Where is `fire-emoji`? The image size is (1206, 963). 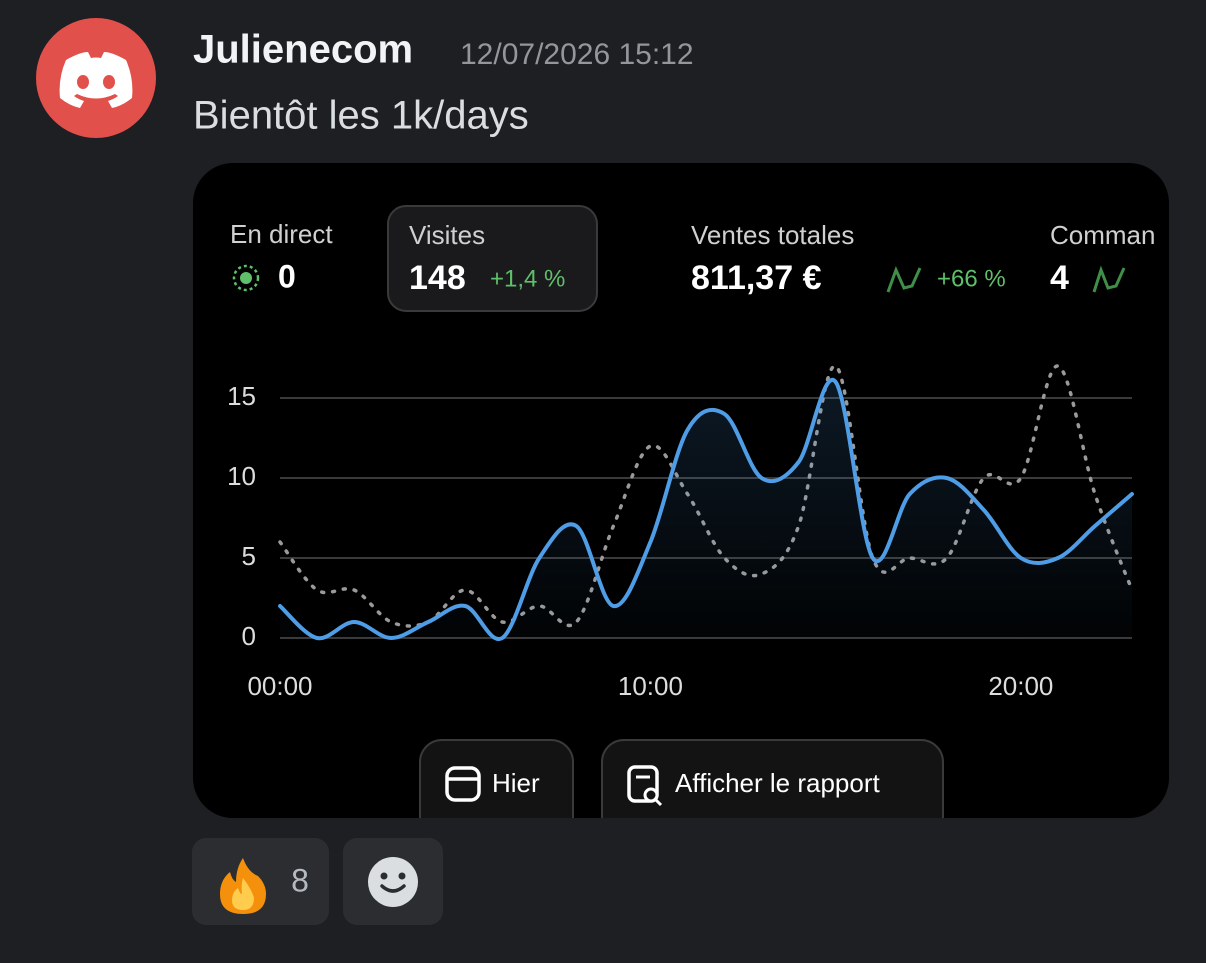
fire-emoji is located at coordinates (243, 886).